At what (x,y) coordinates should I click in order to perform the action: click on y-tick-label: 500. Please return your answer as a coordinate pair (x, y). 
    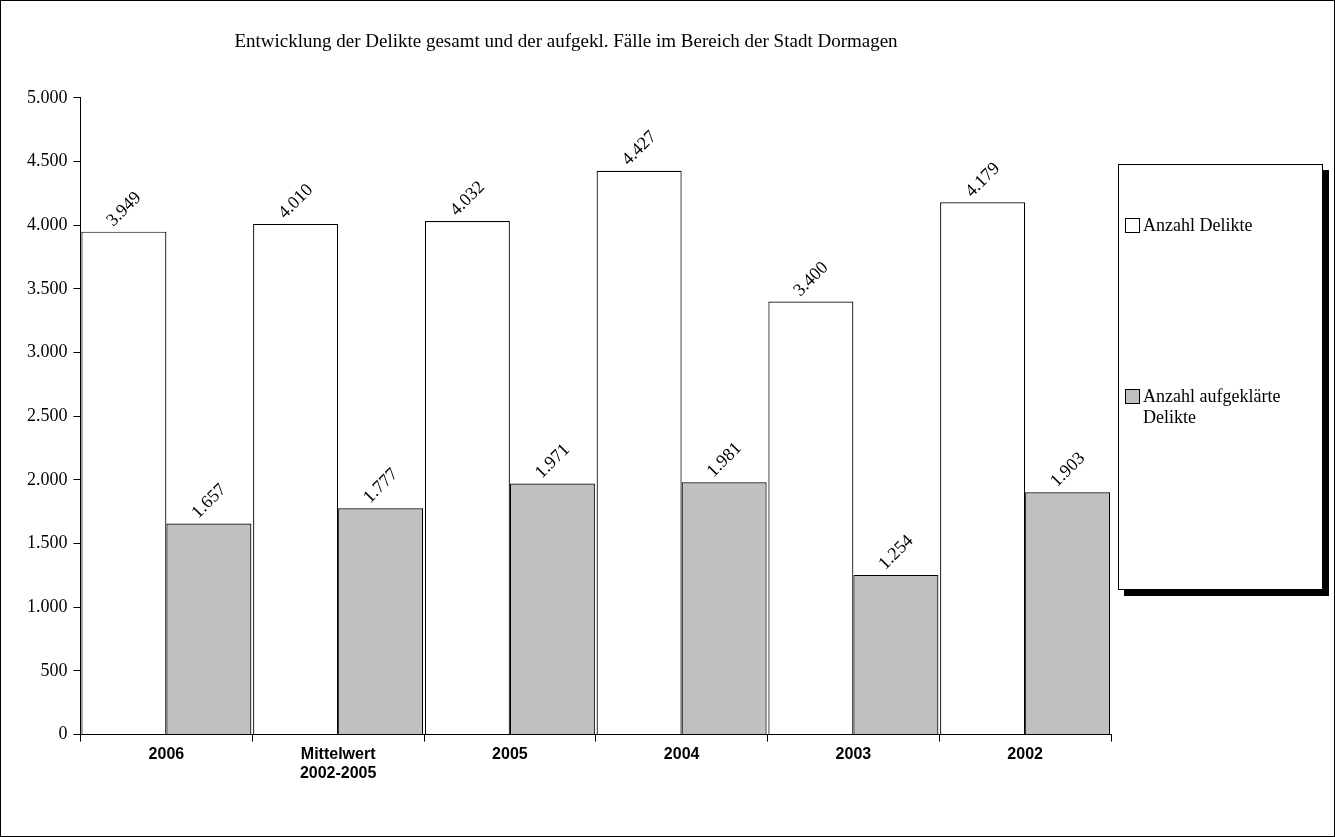
    Looking at the image, I should click on (54, 669).